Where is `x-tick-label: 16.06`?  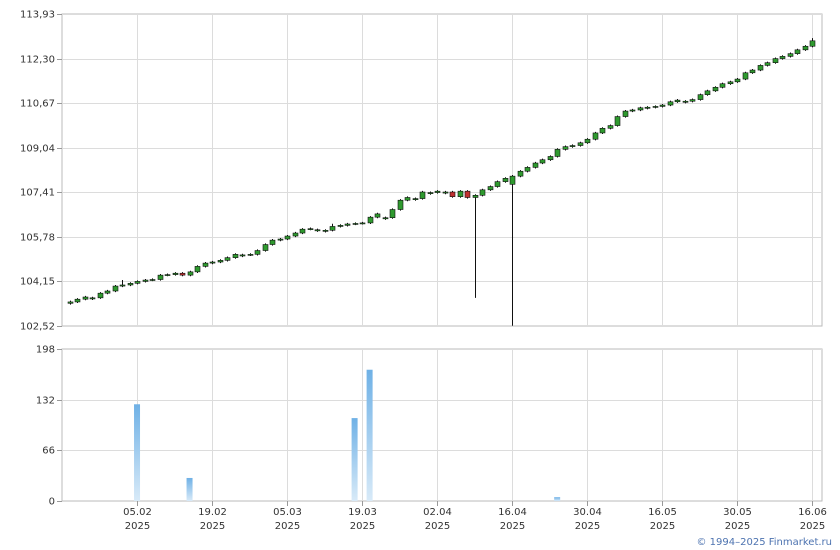
x-tick-label: 16.06 is located at coordinates (812, 512).